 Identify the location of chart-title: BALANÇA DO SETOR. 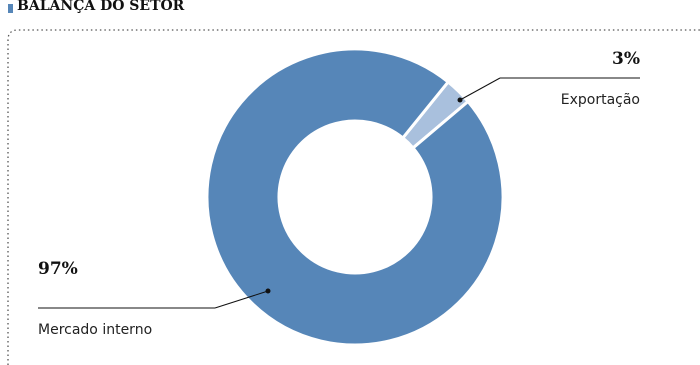
(101, 7).